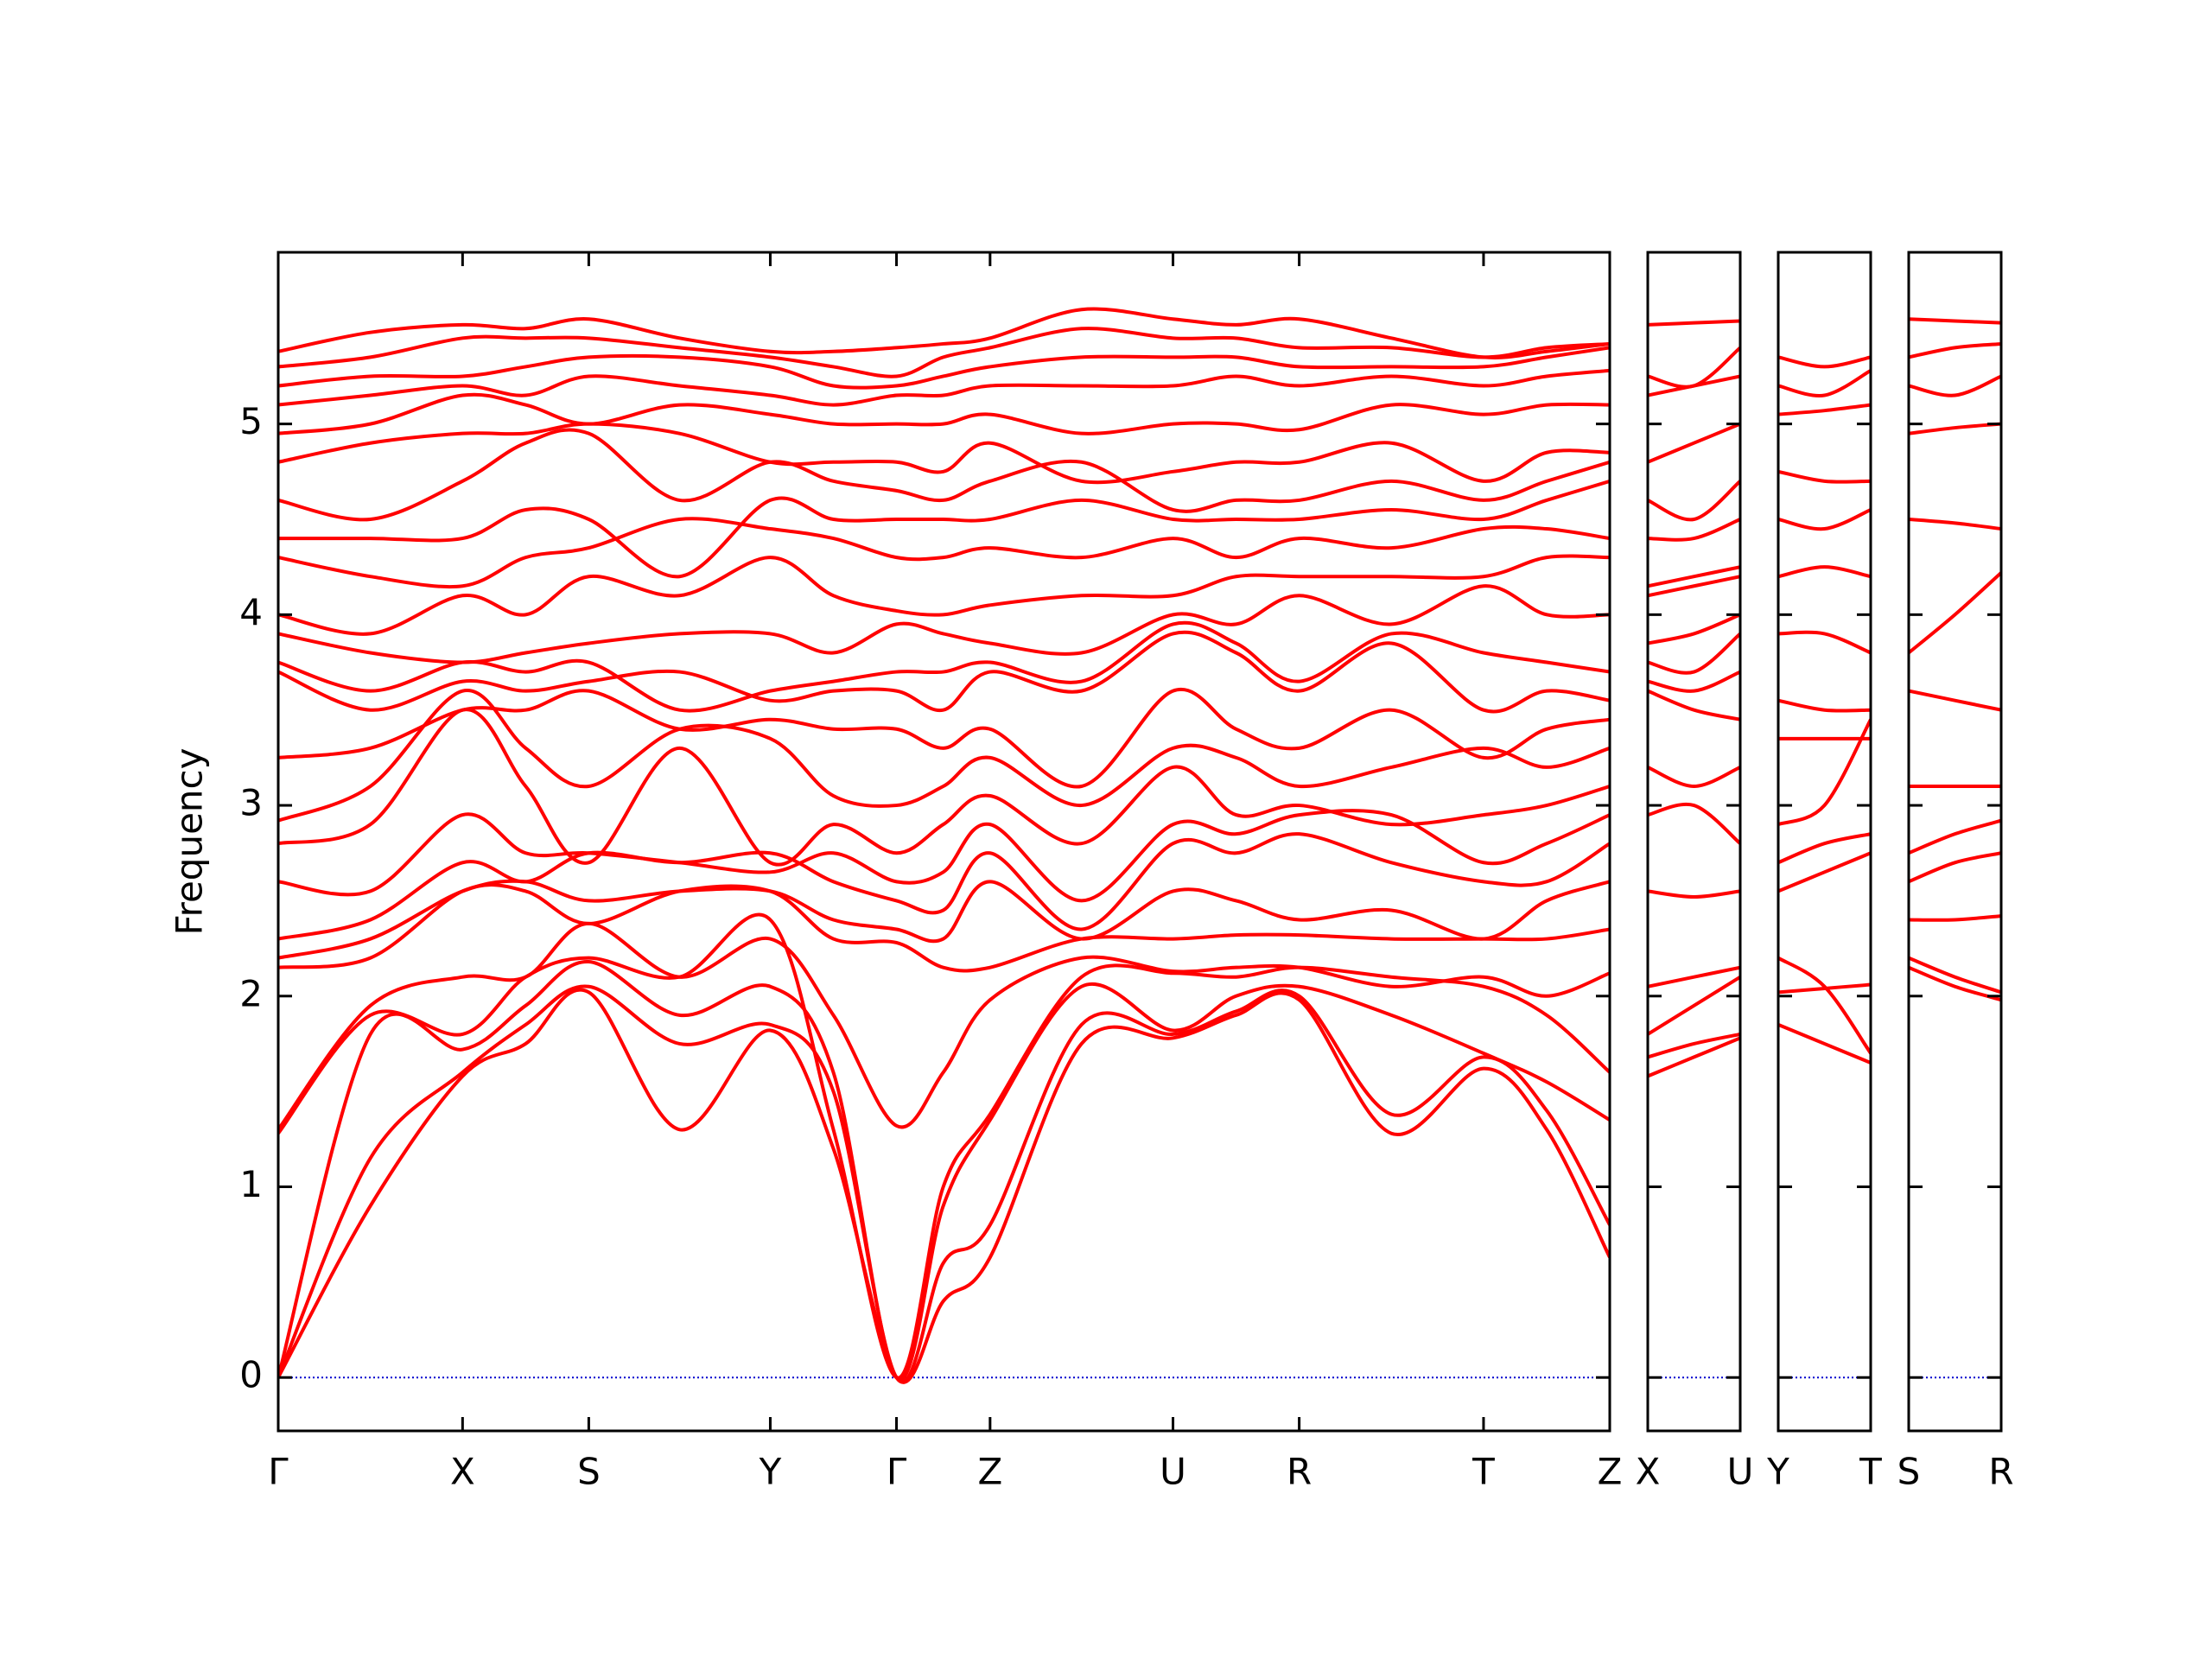 This screenshot has width=2212, height=1659. Describe the element at coordinates (251, 803) in the screenshot. I see `y-tick-label: 3` at that location.